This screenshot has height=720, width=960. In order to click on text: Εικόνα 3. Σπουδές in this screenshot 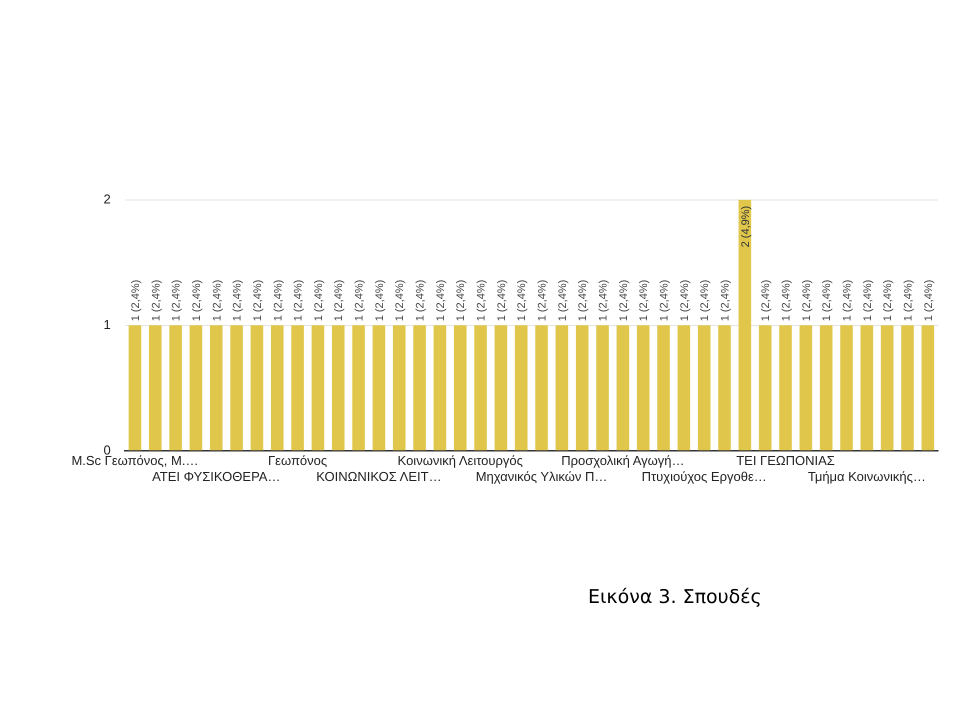, I will do `click(675, 597)`.